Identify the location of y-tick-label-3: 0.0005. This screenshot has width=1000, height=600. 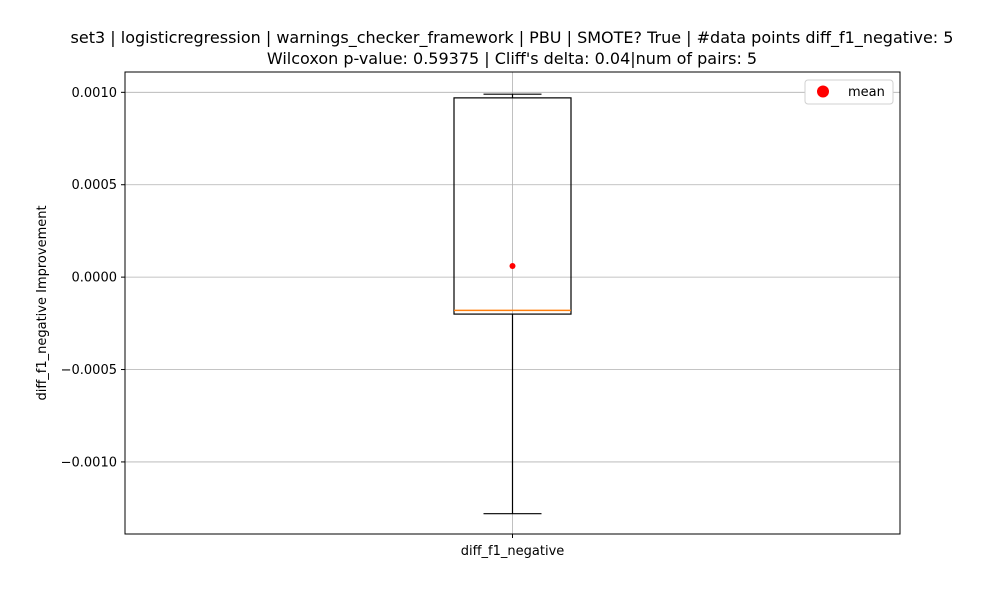
(95, 185).